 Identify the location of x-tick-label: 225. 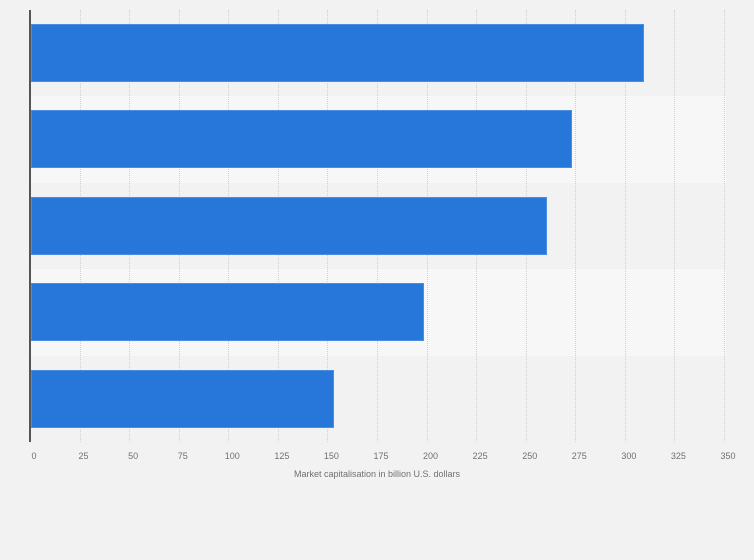
(480, 456).